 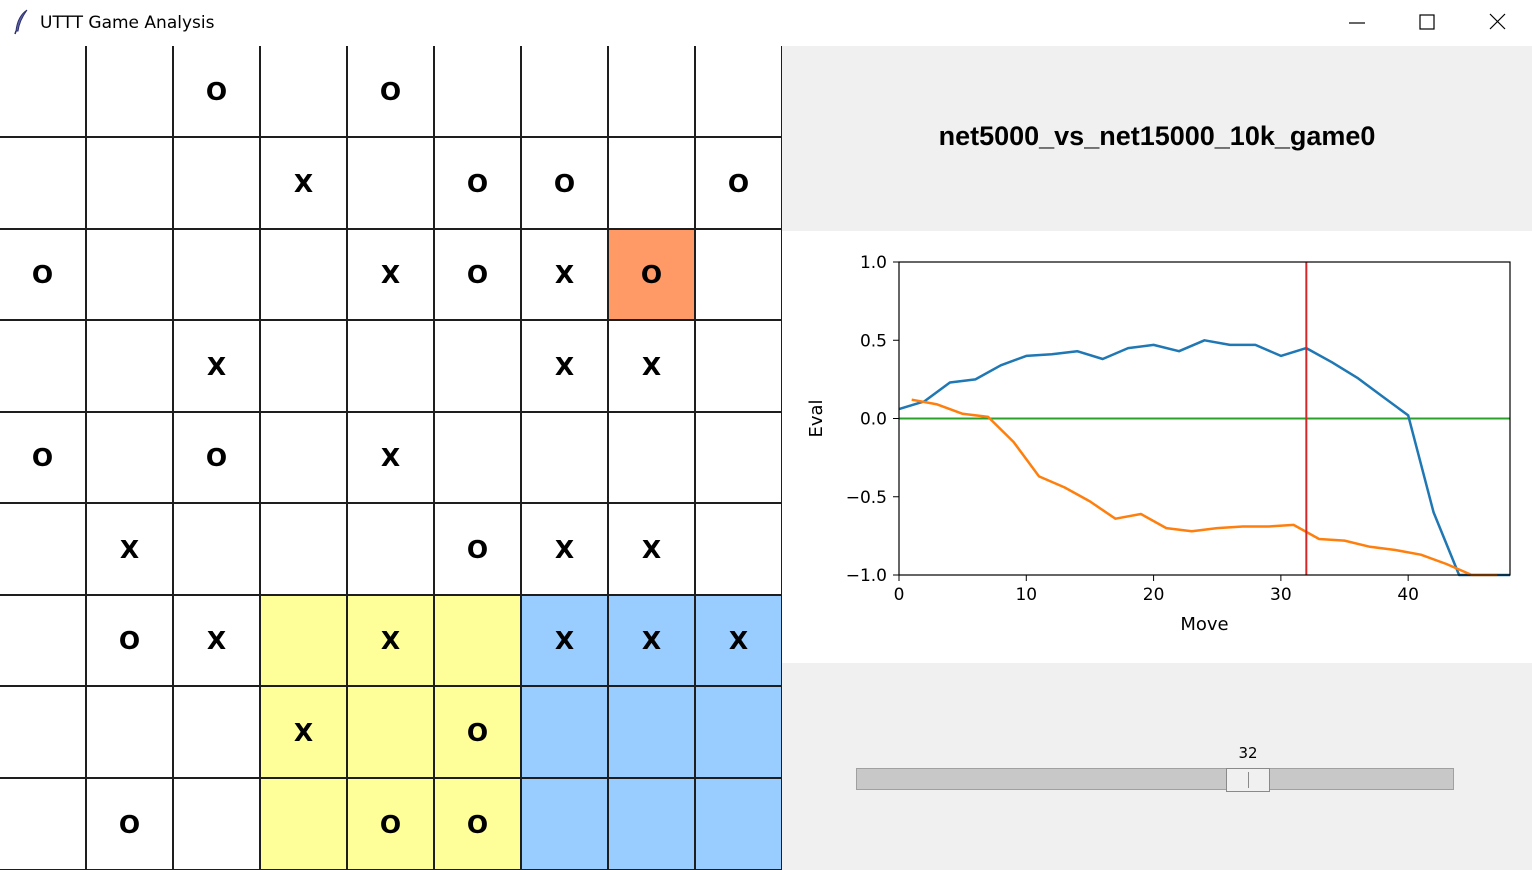 What do you see at coordinates (1281, 595) in the screenshot?
I see `x-tick-label: 30` at bounding box center [1281, 595].